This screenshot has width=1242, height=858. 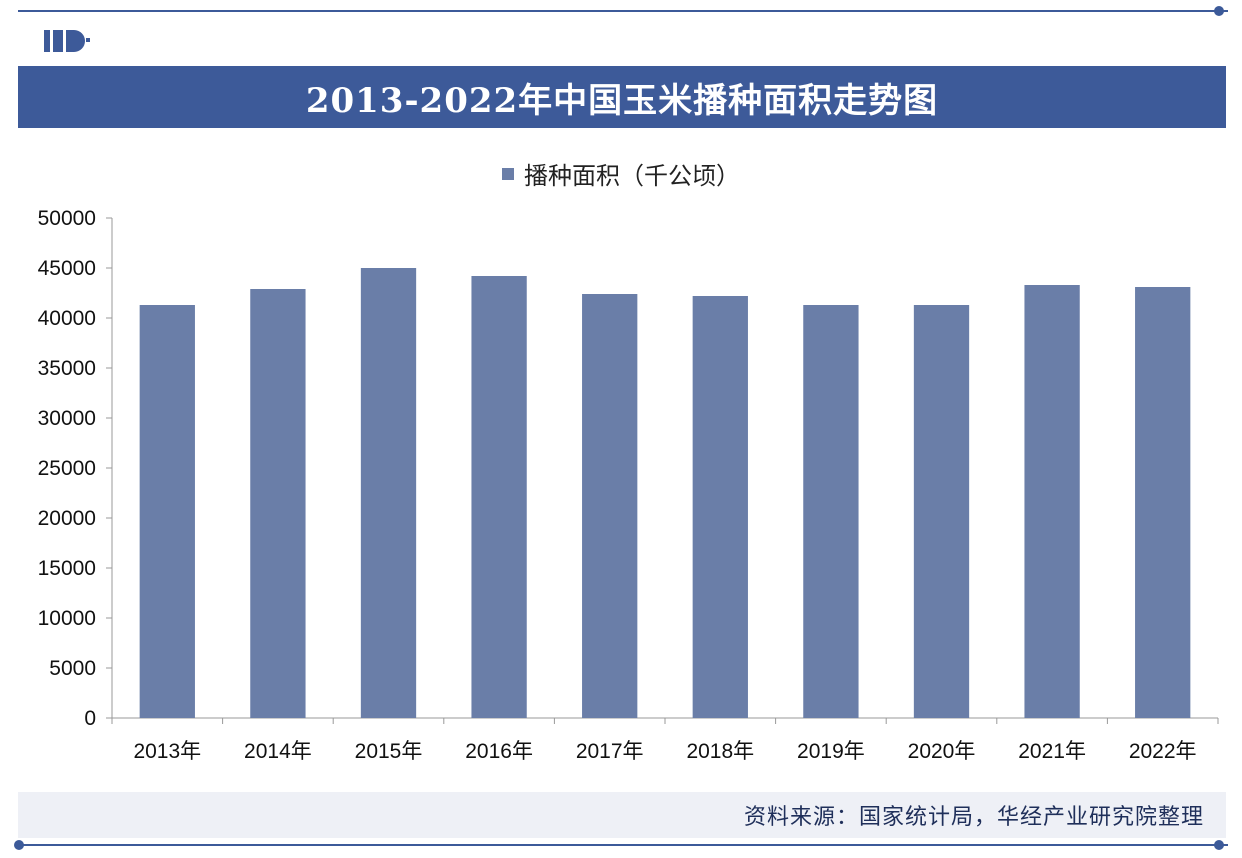 What do you see at coordinates (67, 468) in the screenshot?
I see `y-tick-label: 25000` at bounding box center [67, 468].